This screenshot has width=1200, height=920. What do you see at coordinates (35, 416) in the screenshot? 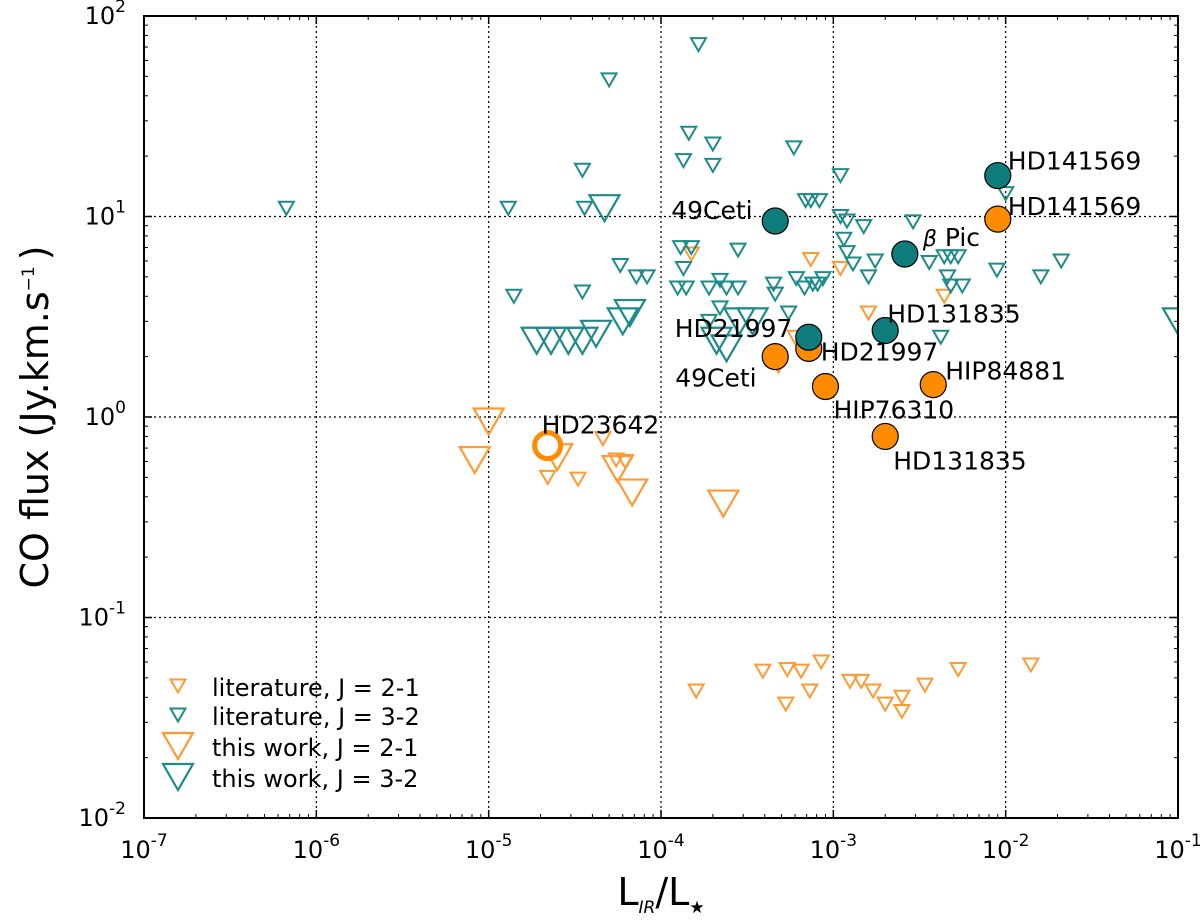
I see `y-axis-label: CO flux (Jy.km.s−1)` at bounding box center [35, 416].